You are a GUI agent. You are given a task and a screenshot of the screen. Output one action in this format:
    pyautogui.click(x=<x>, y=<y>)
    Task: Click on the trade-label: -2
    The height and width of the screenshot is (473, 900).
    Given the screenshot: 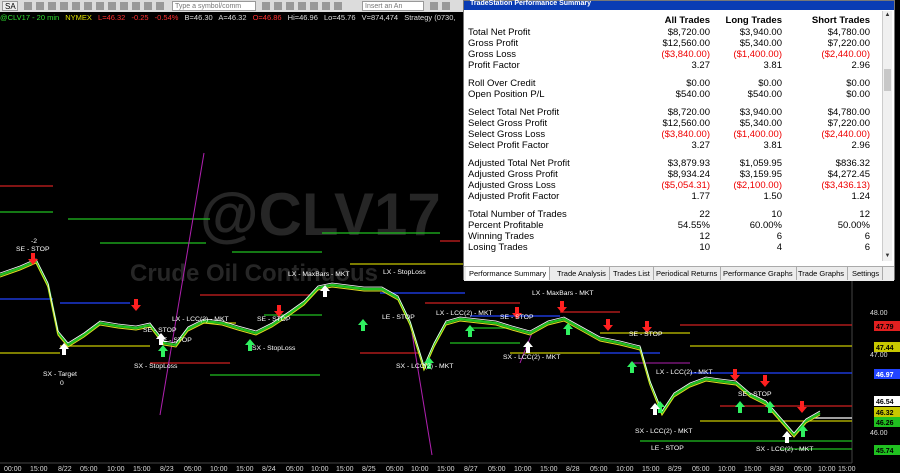 What is the action you would take?
    pyautogui.click(x=34, y=241)
    